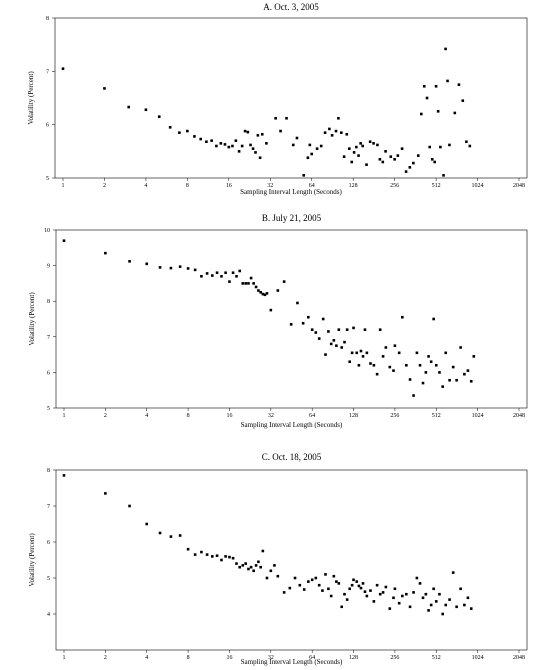 The image size is (549, 670). Describe the element at coordinates (146, 416) in the screenshot. I see `x-tick-label: 4` at that location.